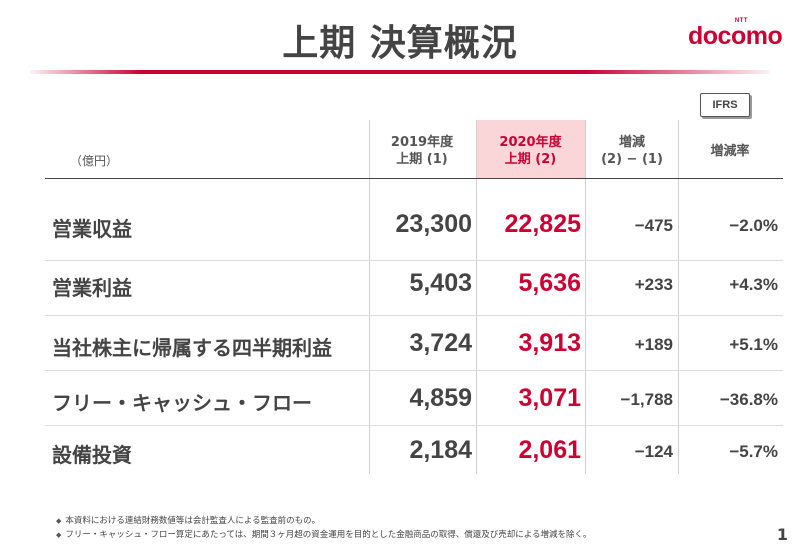 The height and width of the screenshot is (551, 800). What do you see at coordinates (748, 399) in the screenshot?
I see `value-rate: −36.8%` at bounding box center [748, 399].